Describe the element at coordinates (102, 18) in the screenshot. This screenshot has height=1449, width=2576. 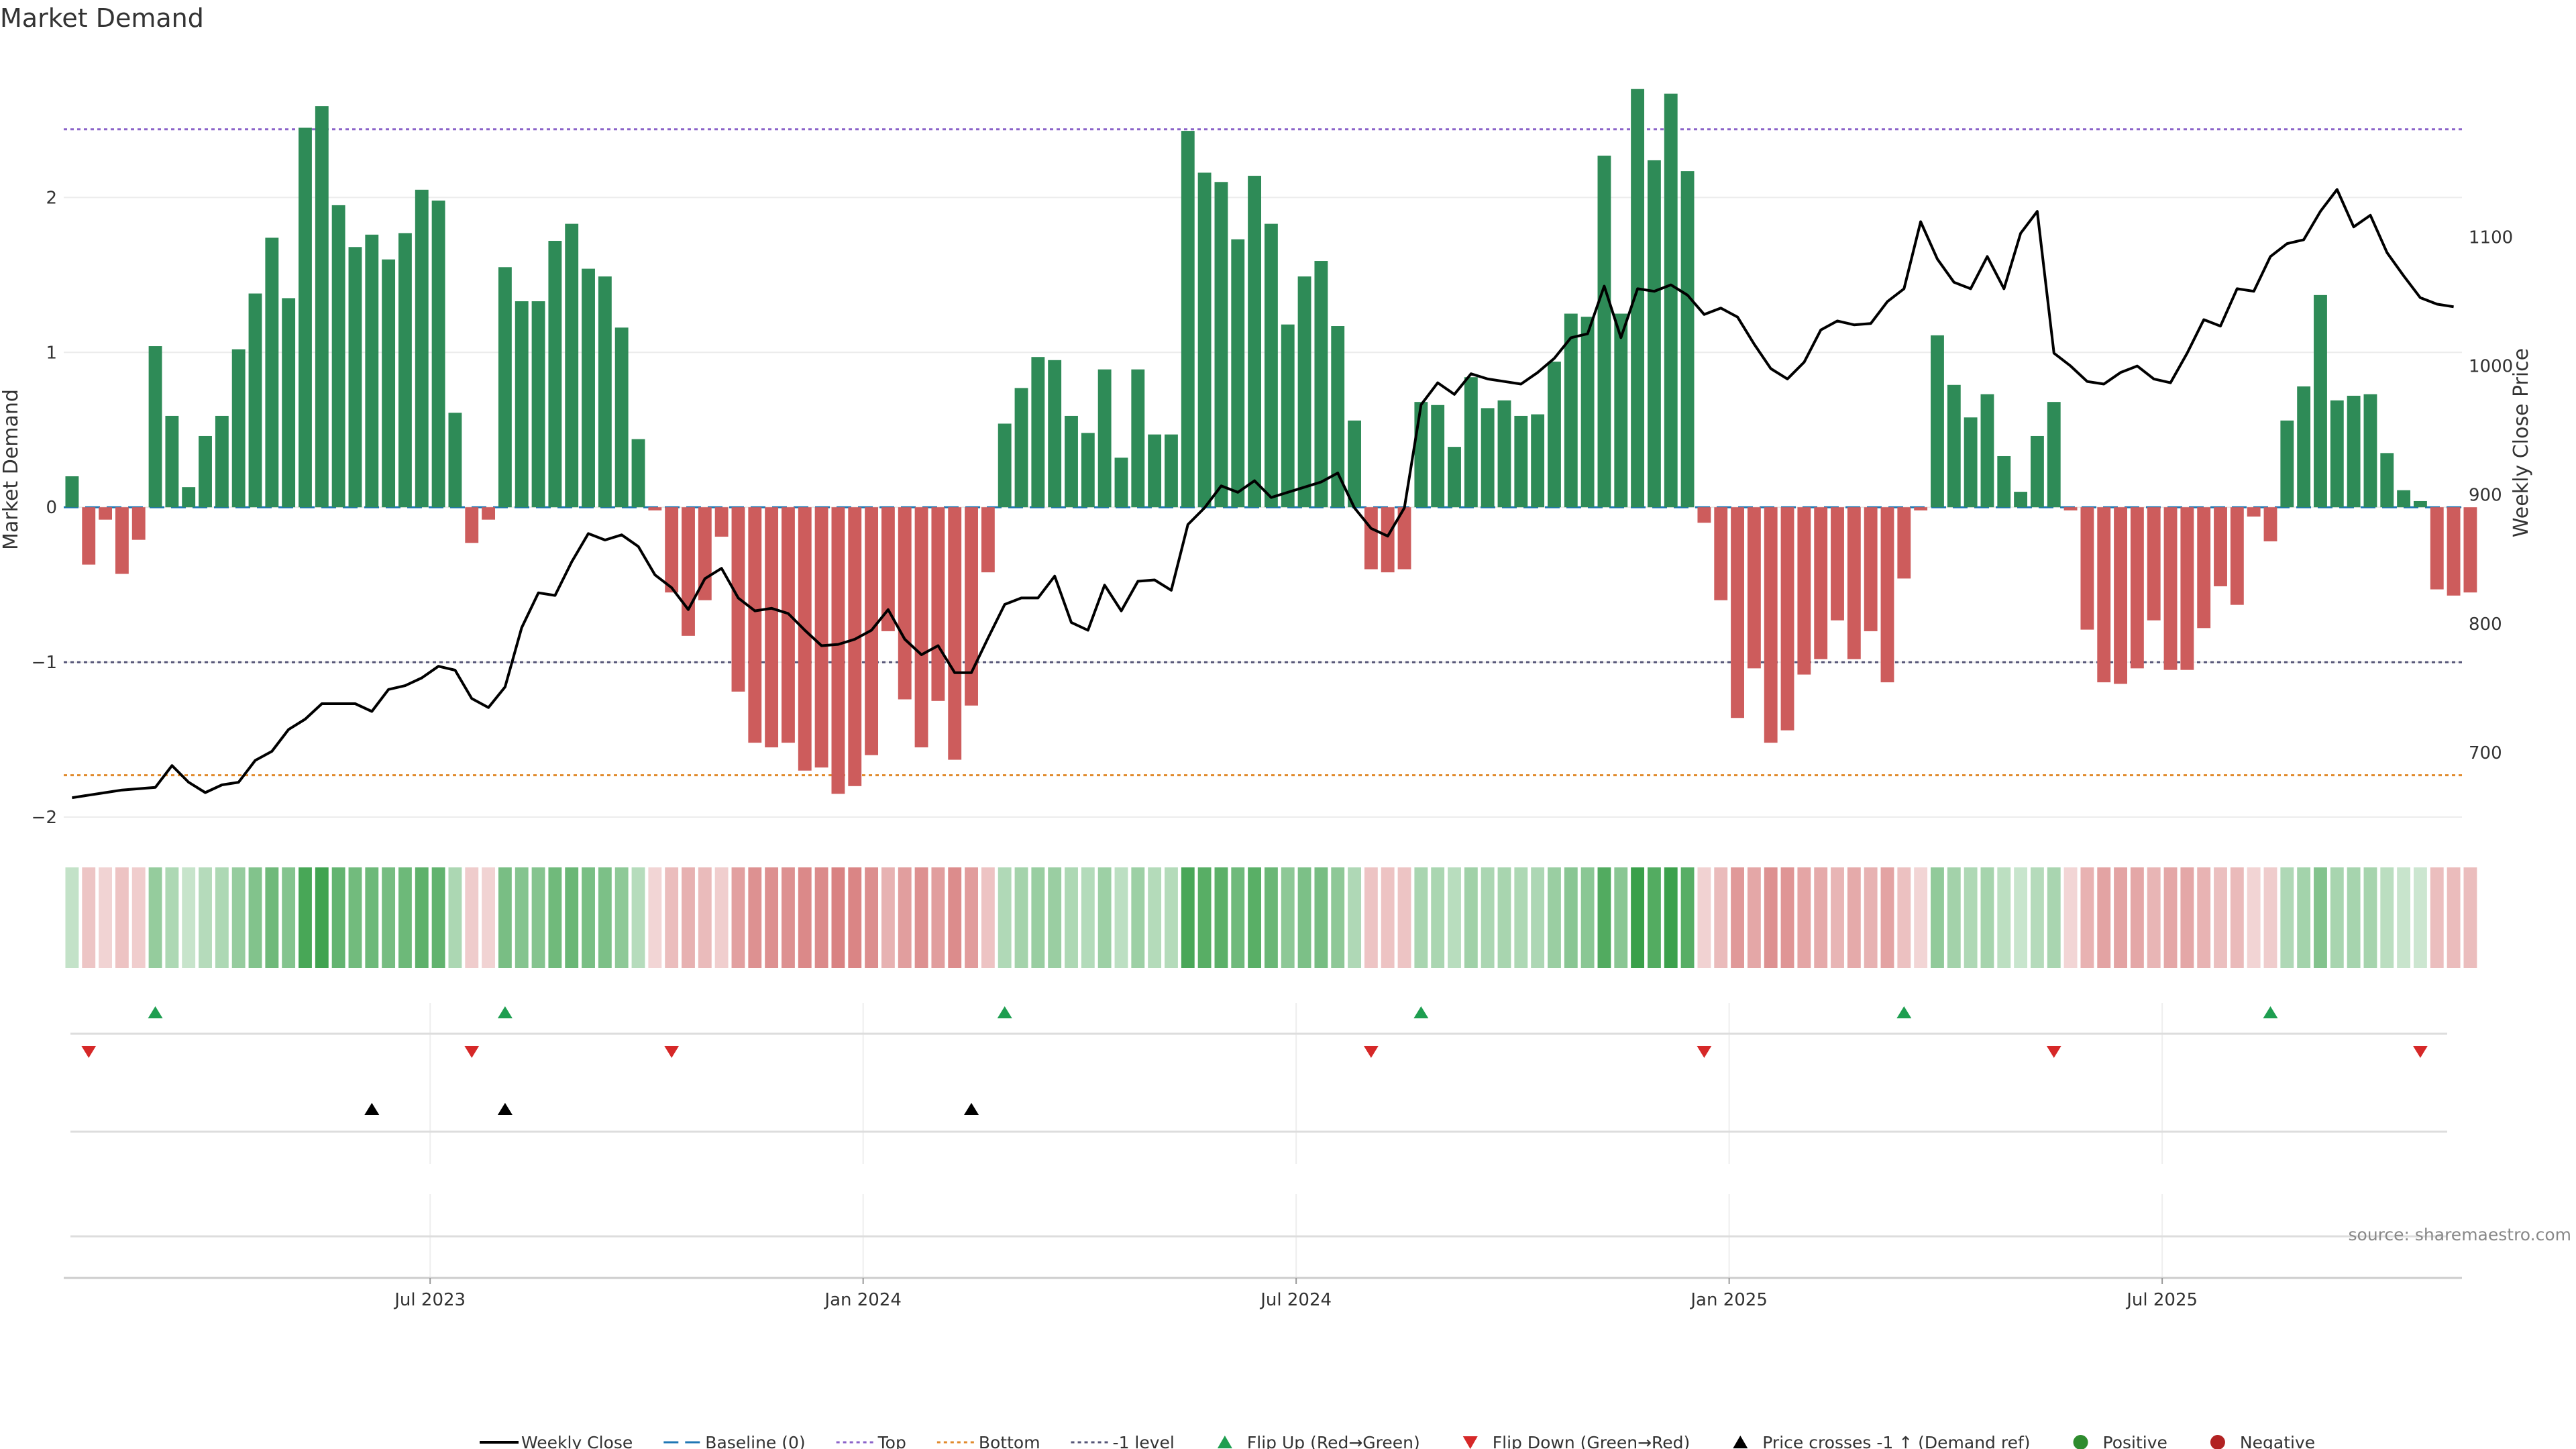
I see `chart-title: Market Demand` at that location.